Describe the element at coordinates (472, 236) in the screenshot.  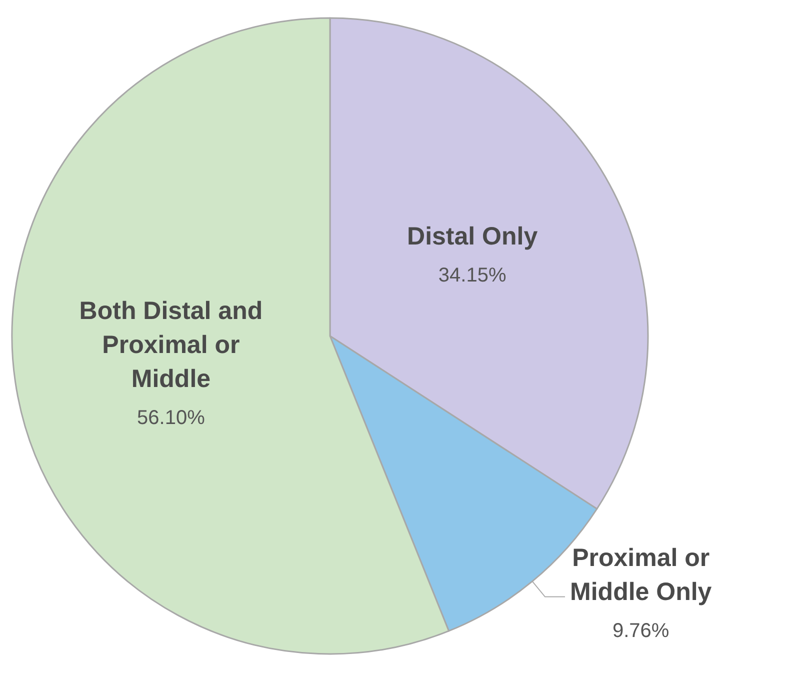
I see `slice-label: Distal Only` at that location.